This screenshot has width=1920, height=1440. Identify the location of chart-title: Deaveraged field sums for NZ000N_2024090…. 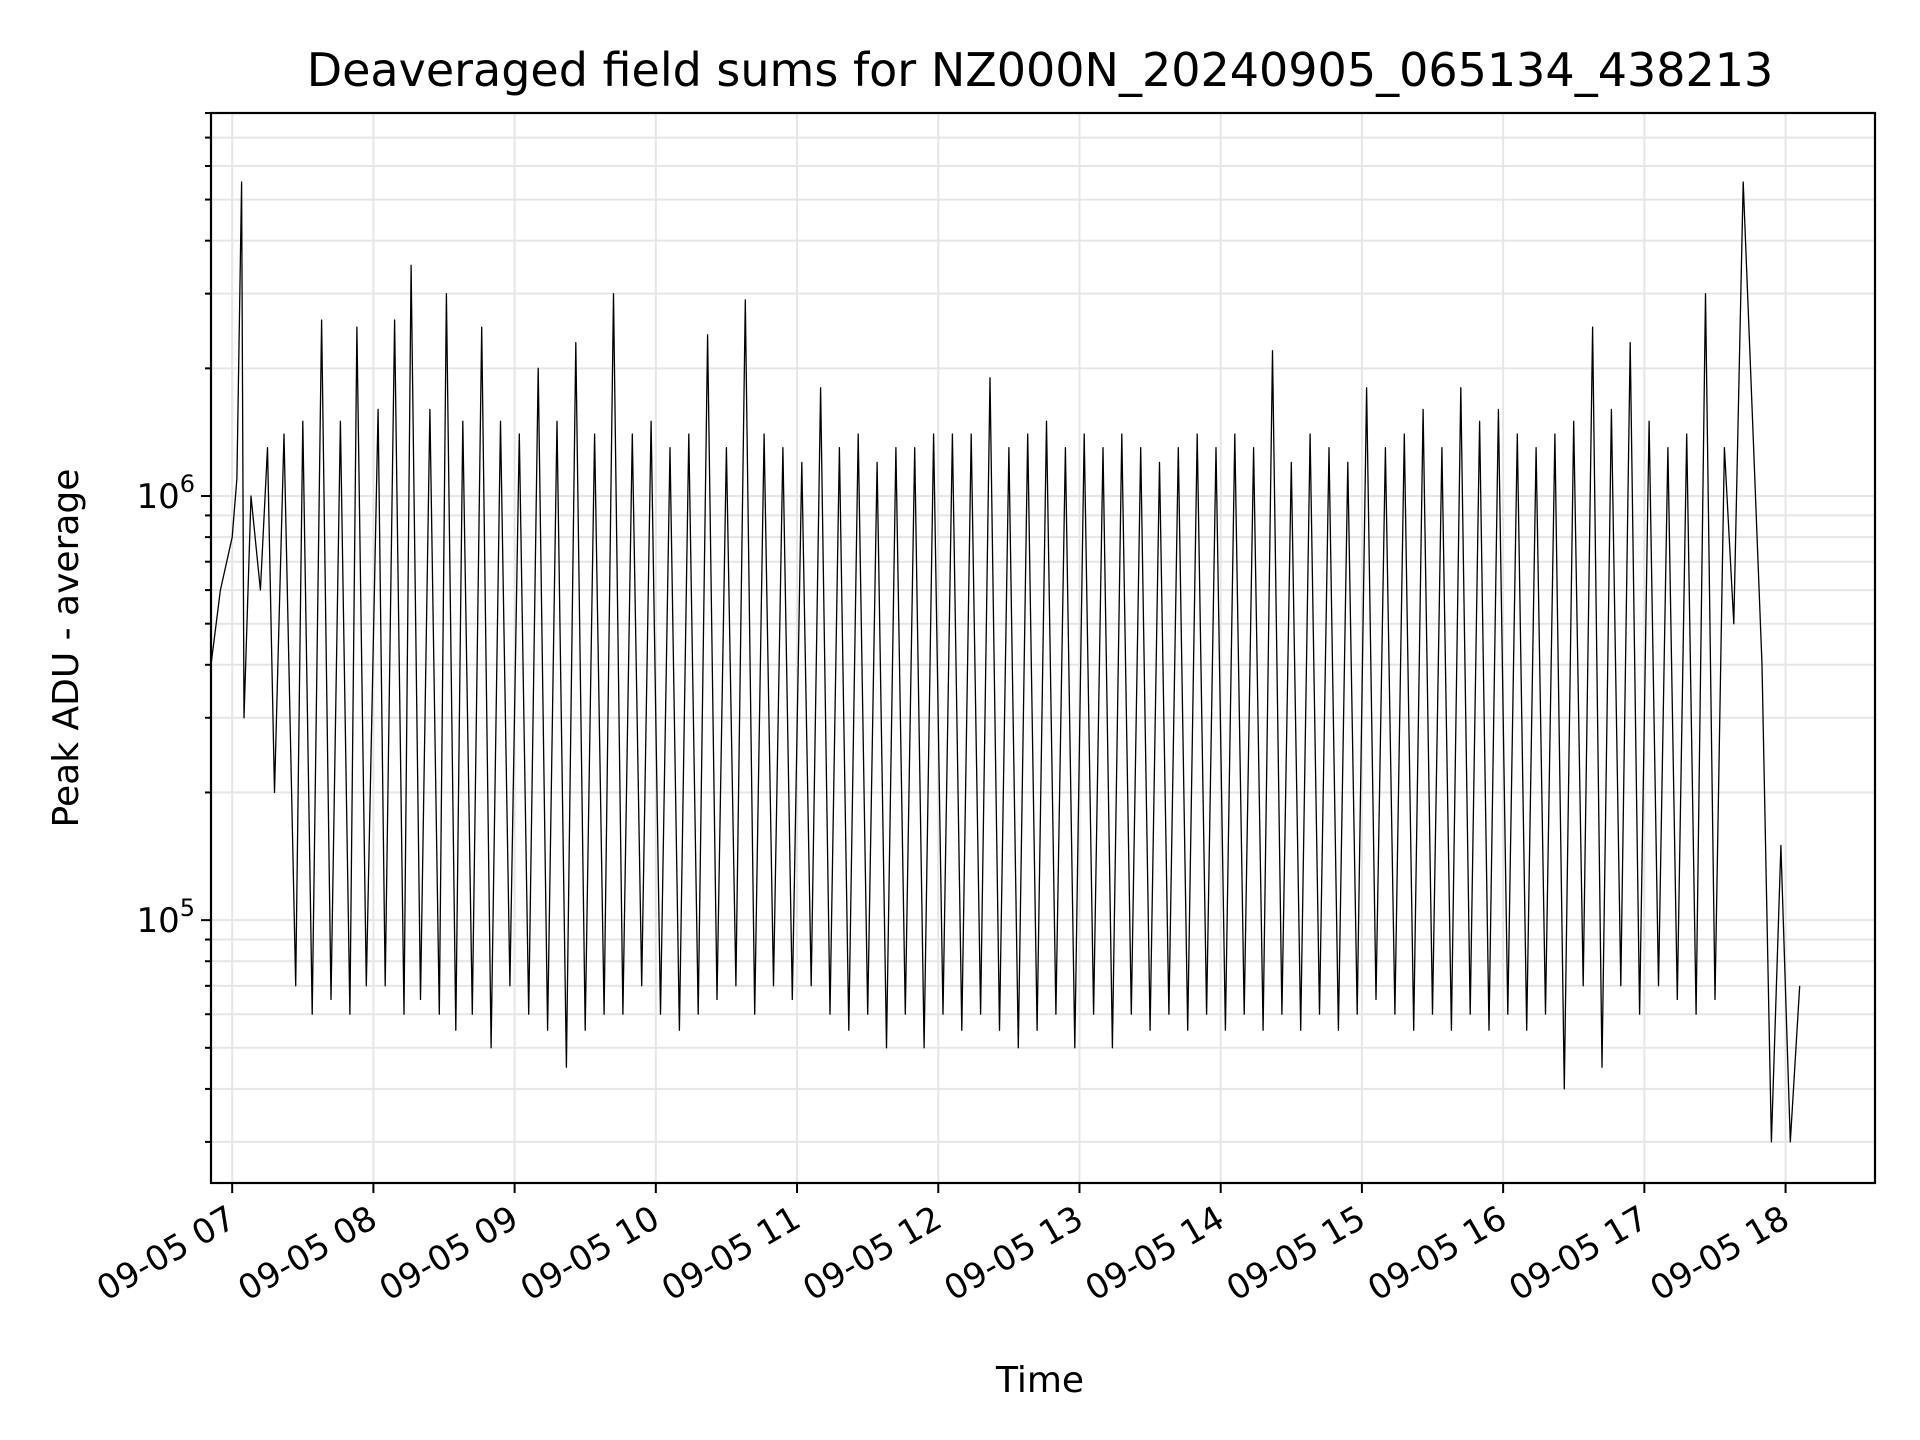
(1040, 70).